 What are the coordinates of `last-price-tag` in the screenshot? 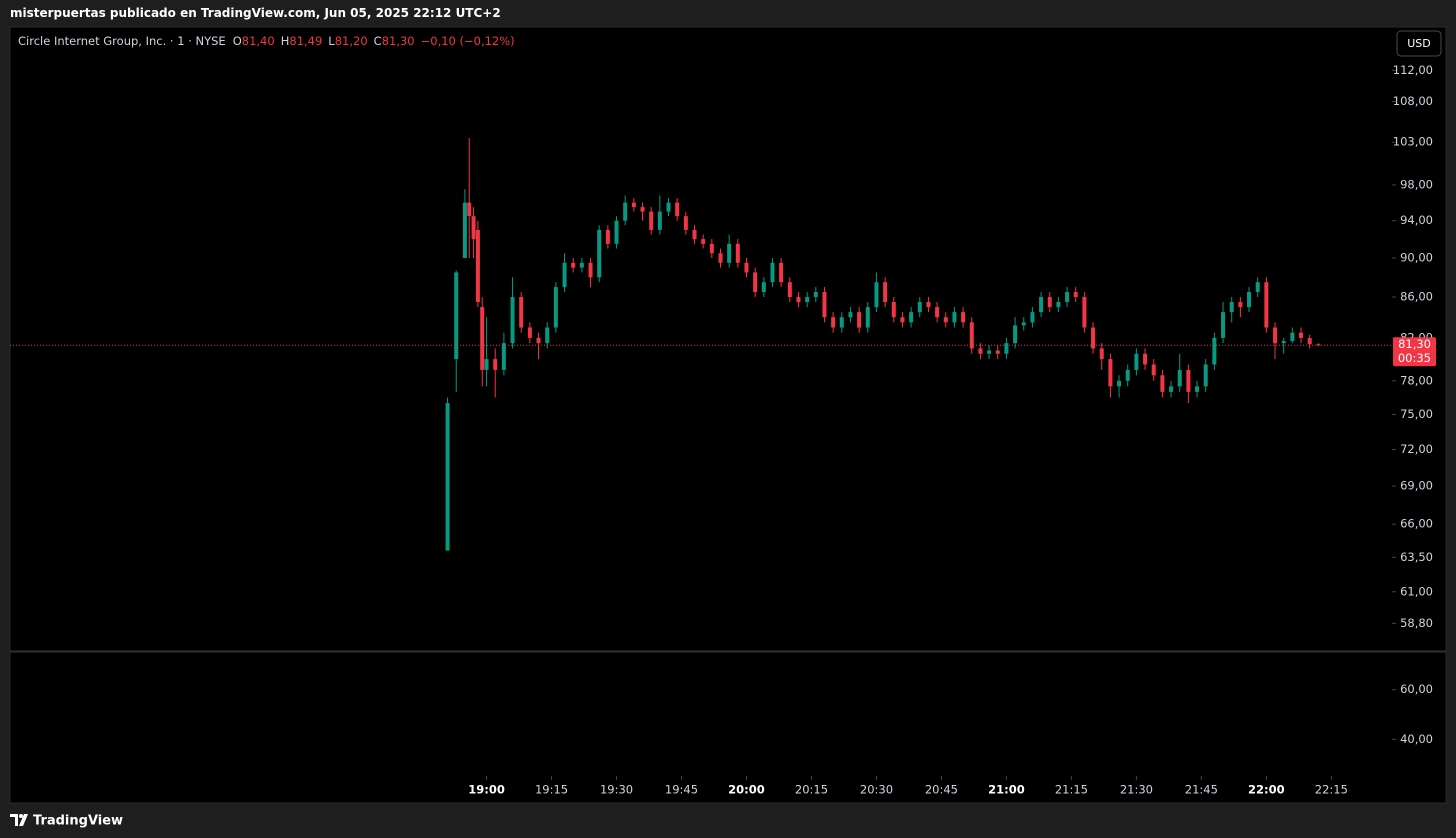 It's located at (1414, 352).